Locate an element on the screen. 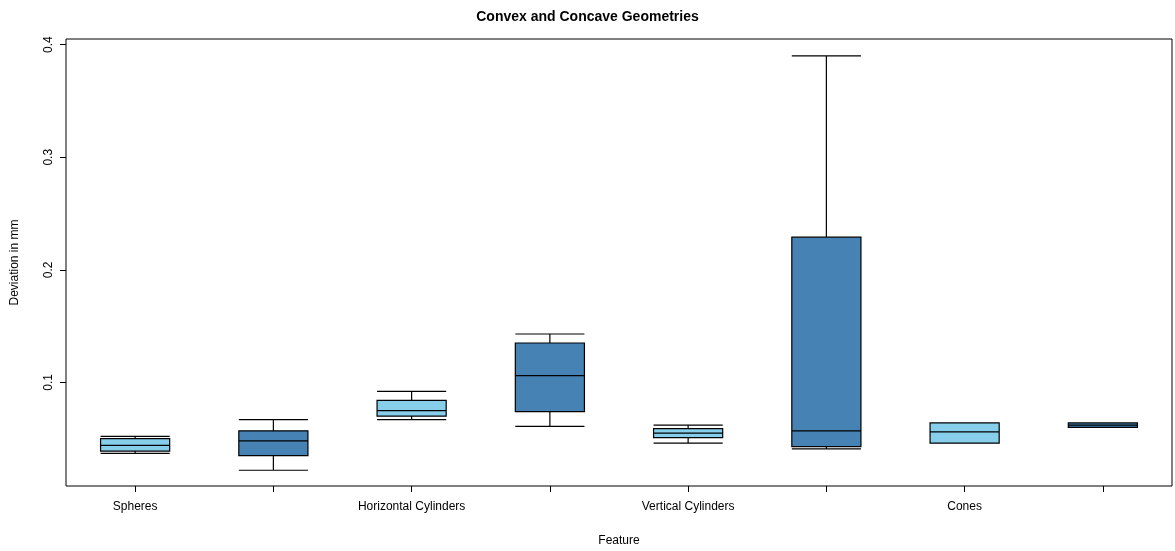 The width and height of the screenshot is (1175, 551). x-tick-label: Spheres is located at coordinates (135, 506).